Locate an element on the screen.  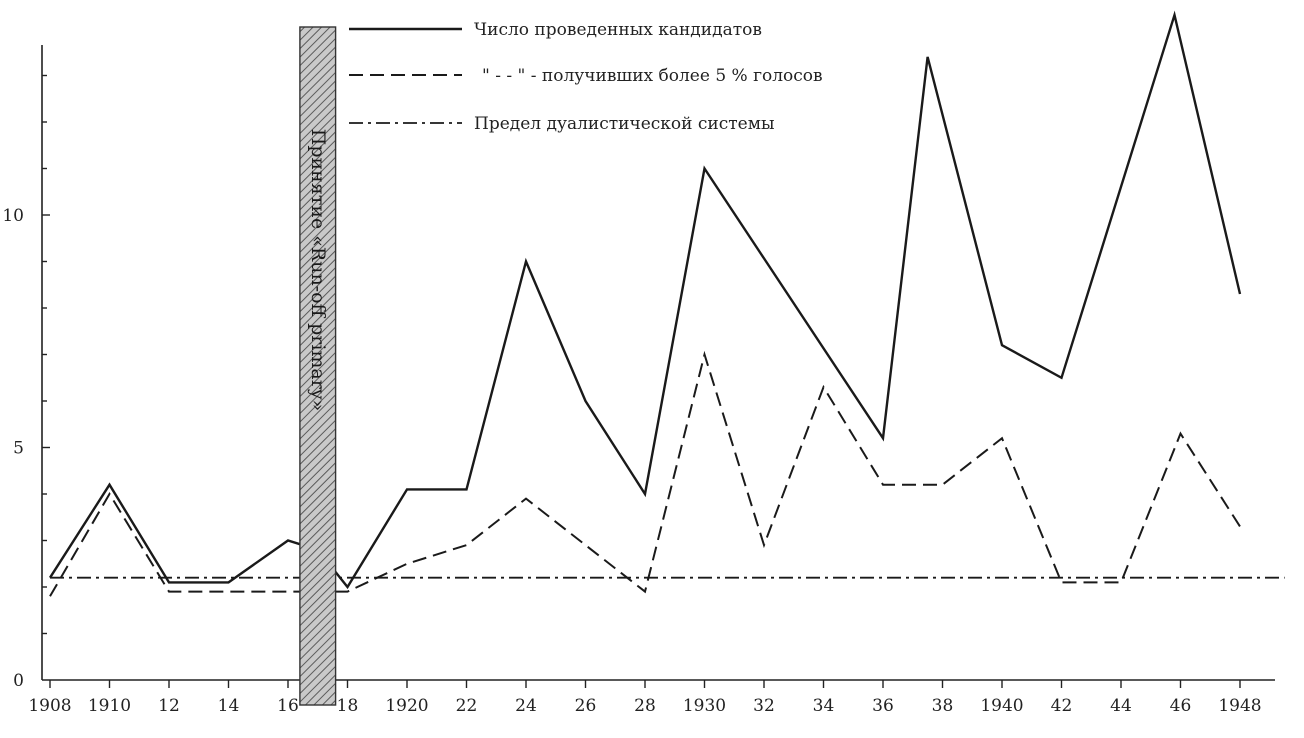
annotation-bar: Принятие «Run-off primary» is located at coordinates (318, 366).